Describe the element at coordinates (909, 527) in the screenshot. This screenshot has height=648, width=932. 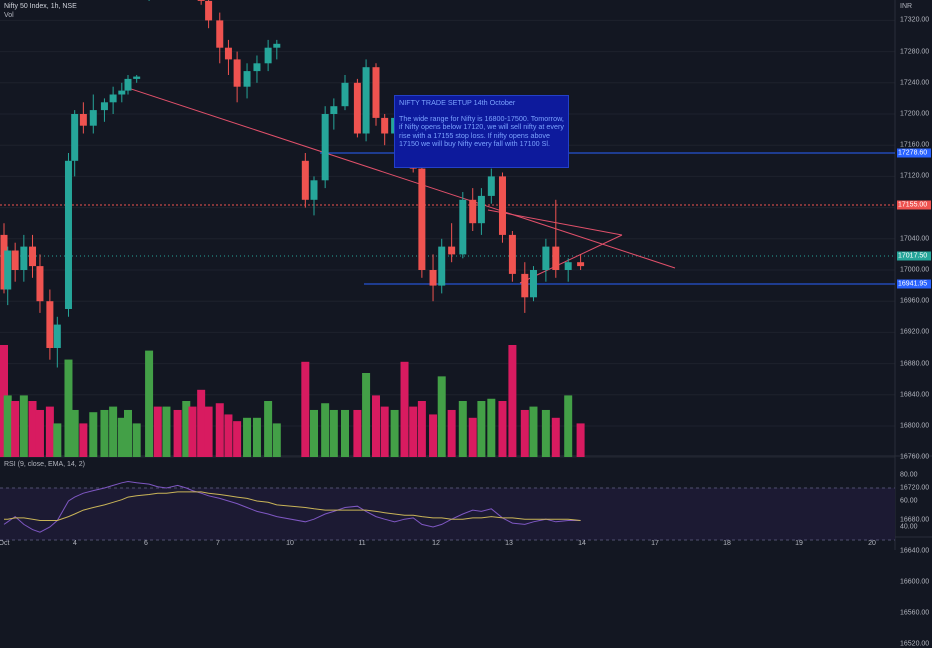
I see `rsi-tick-label: 40.00` at that location.